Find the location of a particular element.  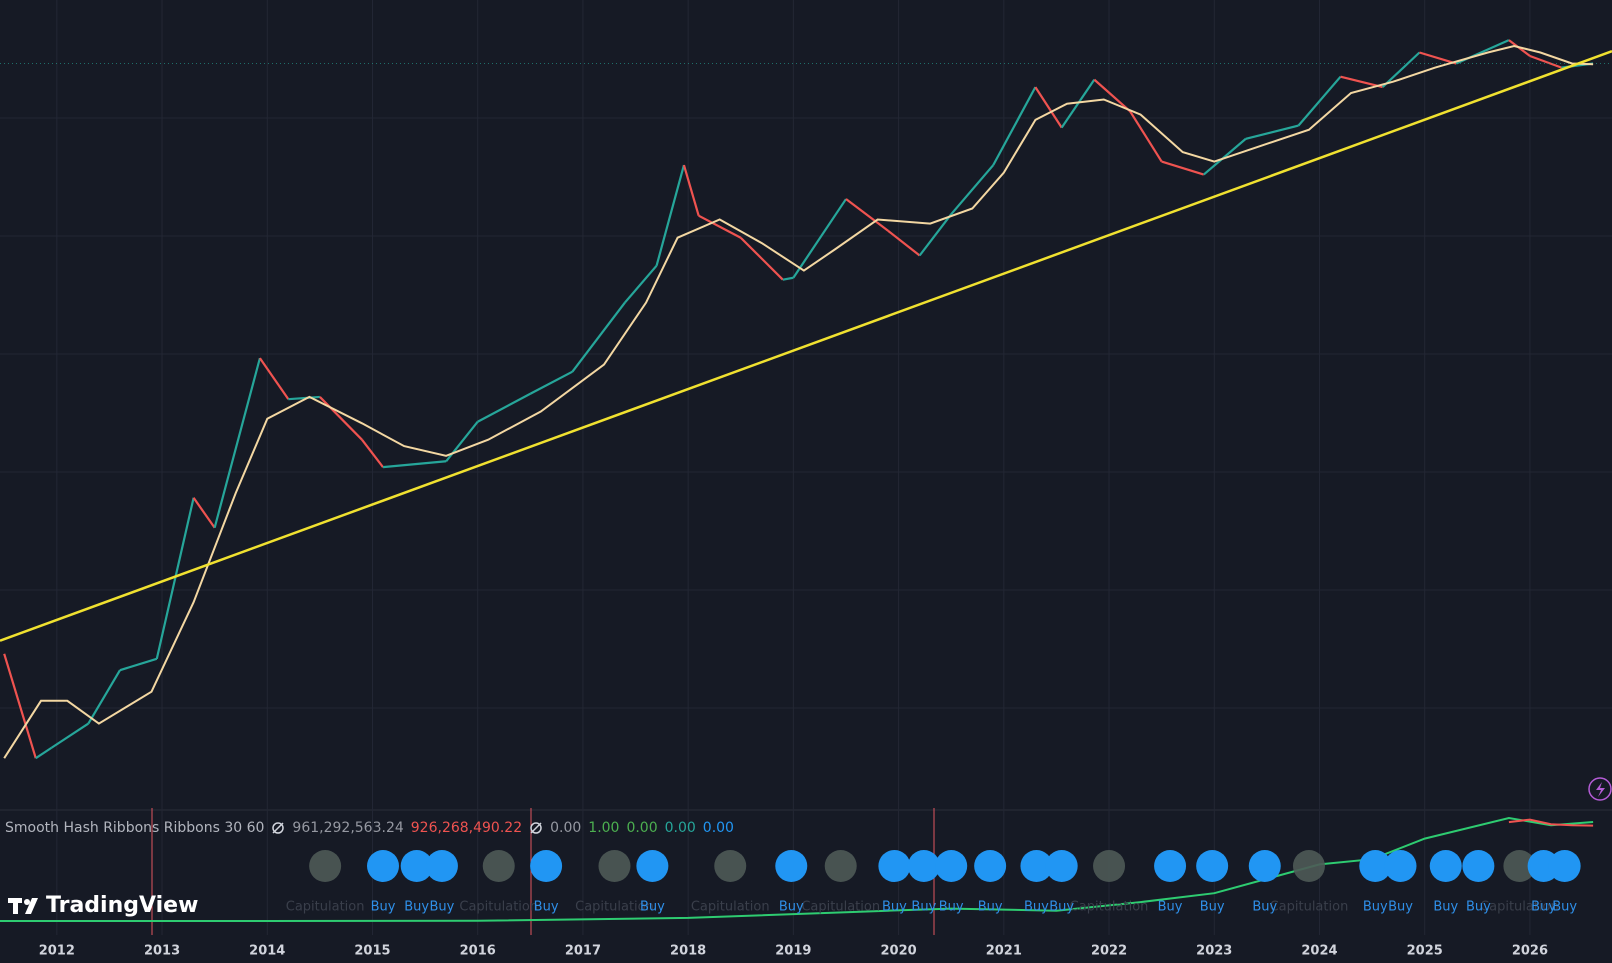

x-tick-label: 2012 is located at coordinates (57, 951).